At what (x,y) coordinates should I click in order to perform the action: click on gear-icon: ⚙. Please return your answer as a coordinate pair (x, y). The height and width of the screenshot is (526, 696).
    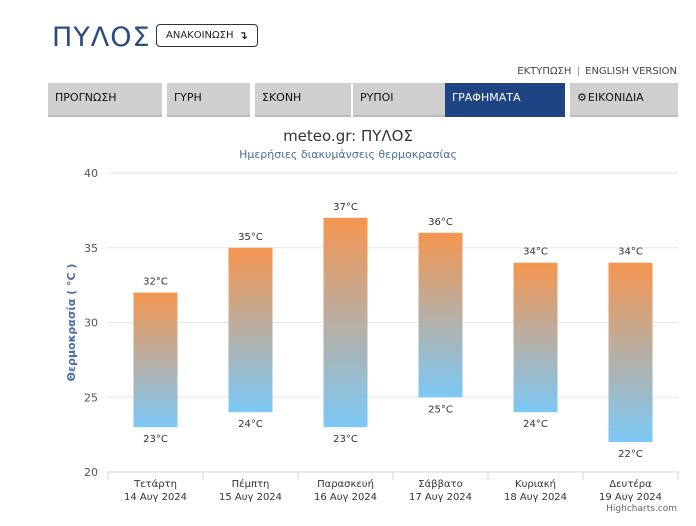
    Looking at the image, I should click on (582, 97).